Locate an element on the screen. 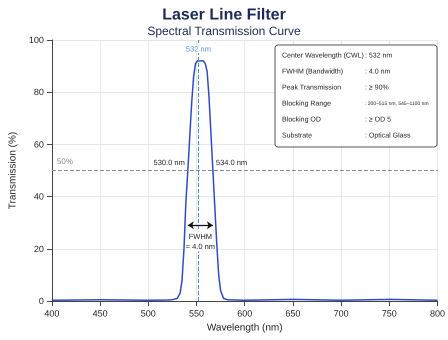  x-axis-title: Wavelength (nm) is located at coordinates (244, 328).